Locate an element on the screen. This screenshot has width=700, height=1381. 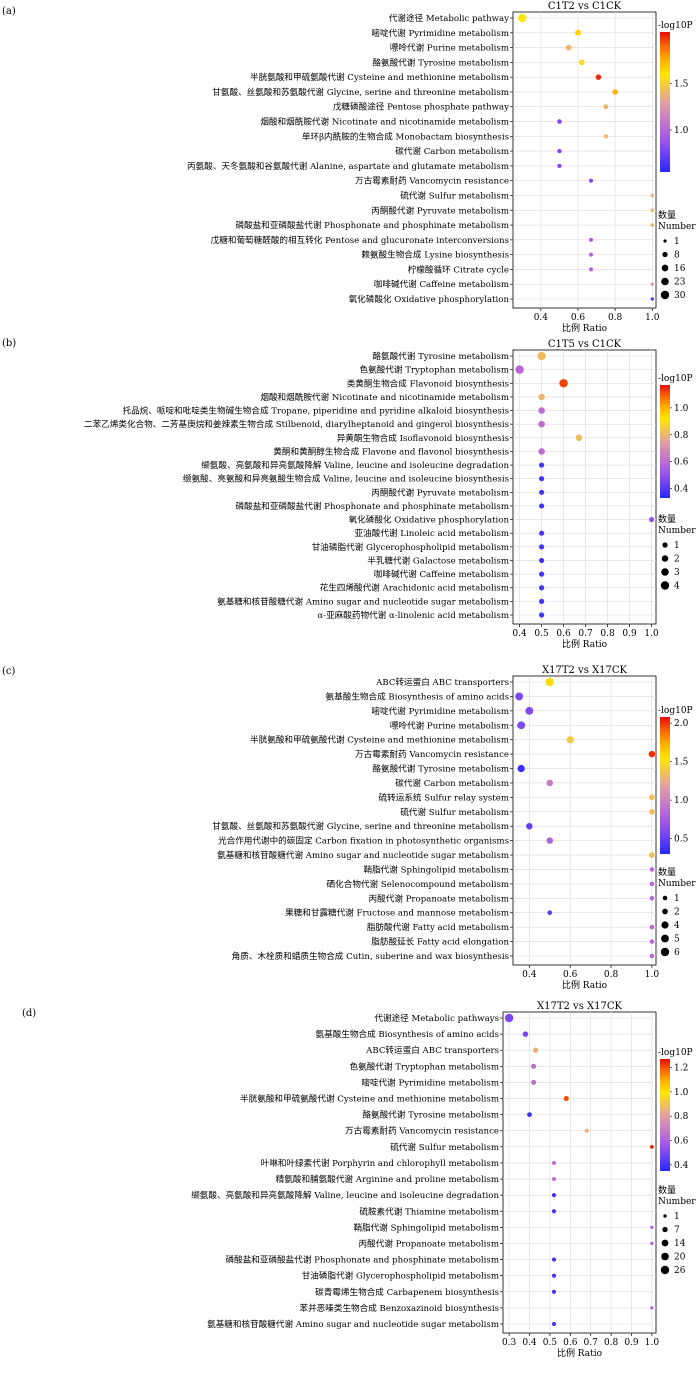
y-tick-label: 鞘脂代谢 Sphingolipid metabolism is located at coordinates (426, 1227).